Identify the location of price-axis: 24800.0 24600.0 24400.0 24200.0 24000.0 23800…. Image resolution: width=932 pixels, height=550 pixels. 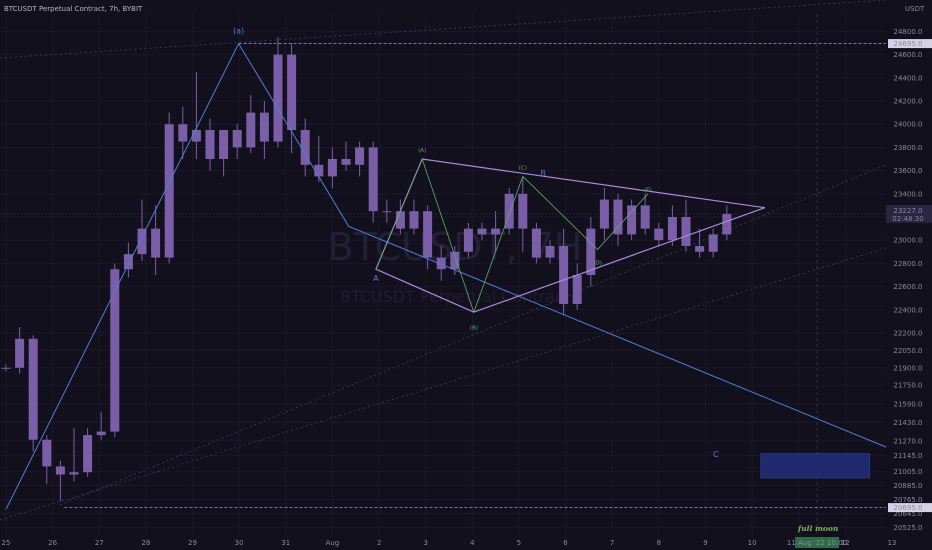
(909, 275).